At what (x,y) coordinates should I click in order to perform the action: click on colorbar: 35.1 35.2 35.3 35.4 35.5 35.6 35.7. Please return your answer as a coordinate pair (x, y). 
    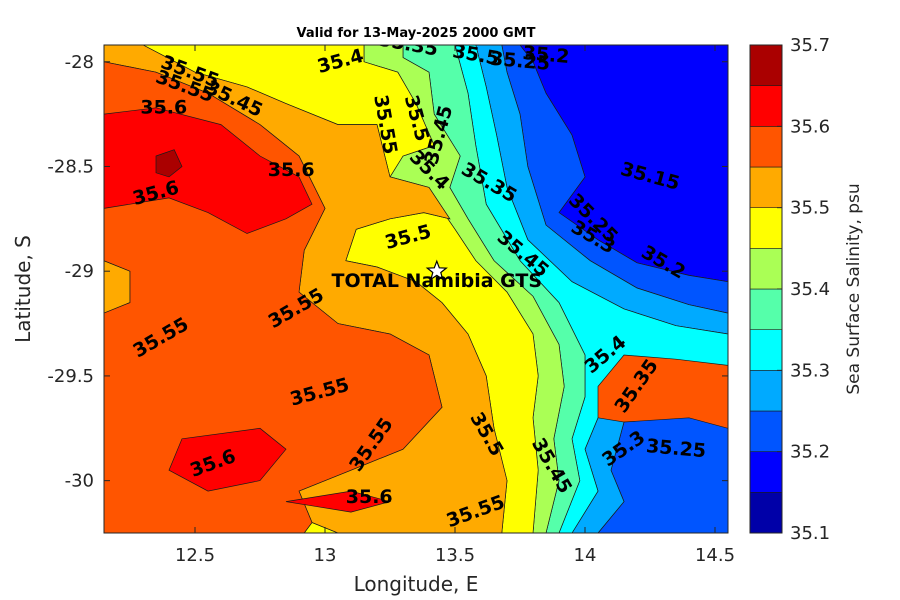
    Looking at the image, I should click on (789, 289).